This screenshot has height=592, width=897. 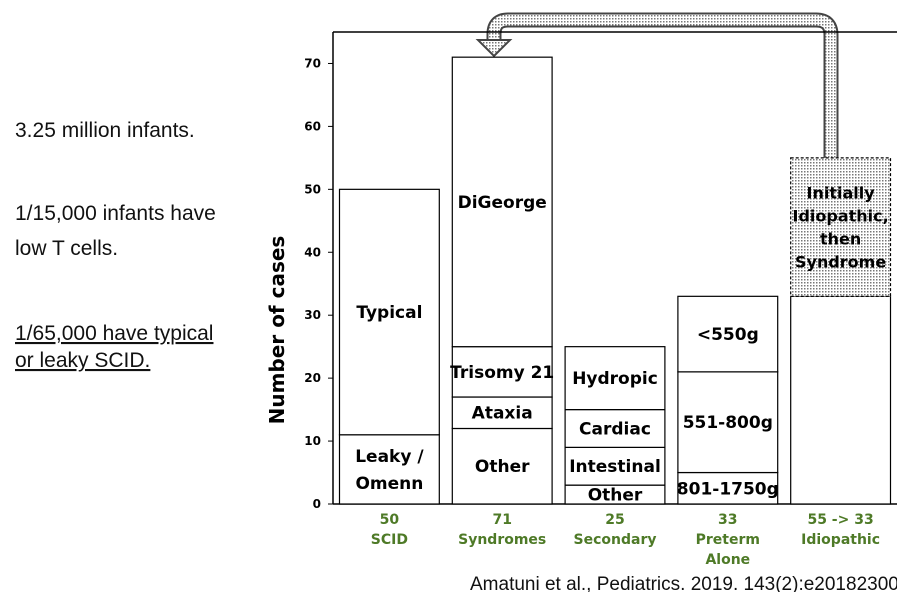 I want to click on segment-label: Trisomy 21, so click(x=502, y=373).